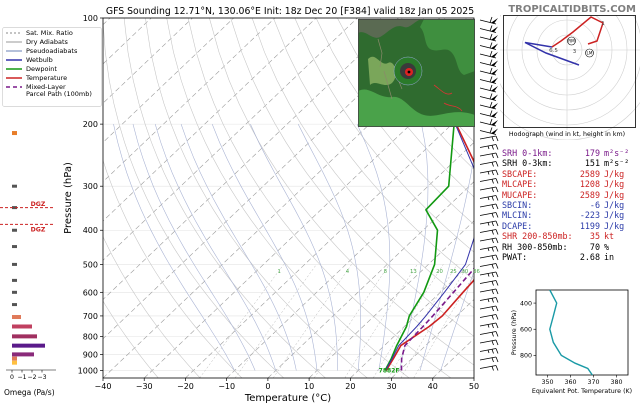 This screenshot has width=640, height=407. I want to click on omega-tick-label: −1, so click(21, 377).